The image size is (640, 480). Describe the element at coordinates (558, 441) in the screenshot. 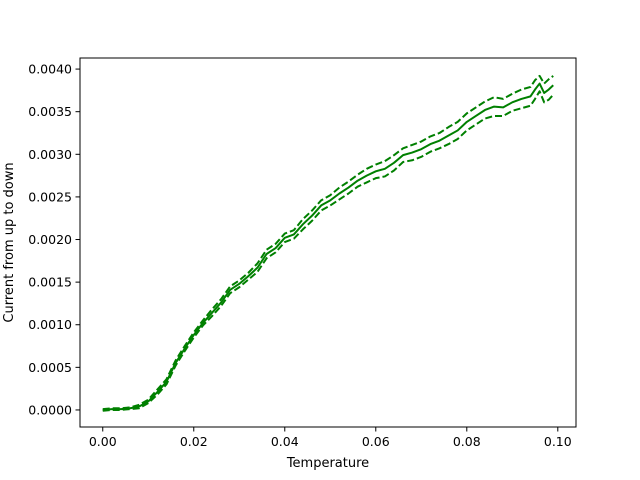

I see `x-tick-label: 0.10` at that location.